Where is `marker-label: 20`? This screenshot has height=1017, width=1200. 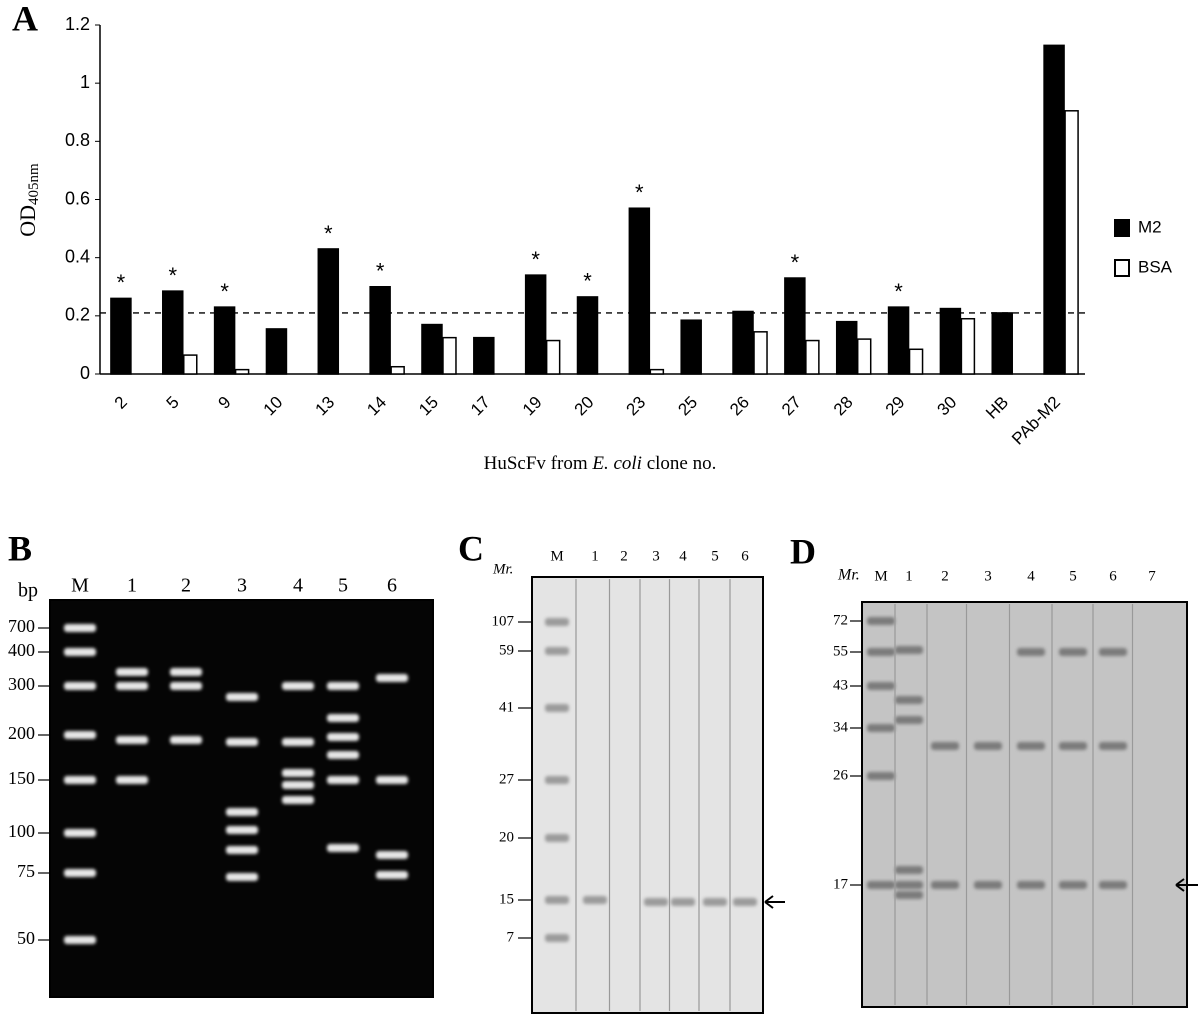
marker-label: 20 is located at coordinates (506, 837).